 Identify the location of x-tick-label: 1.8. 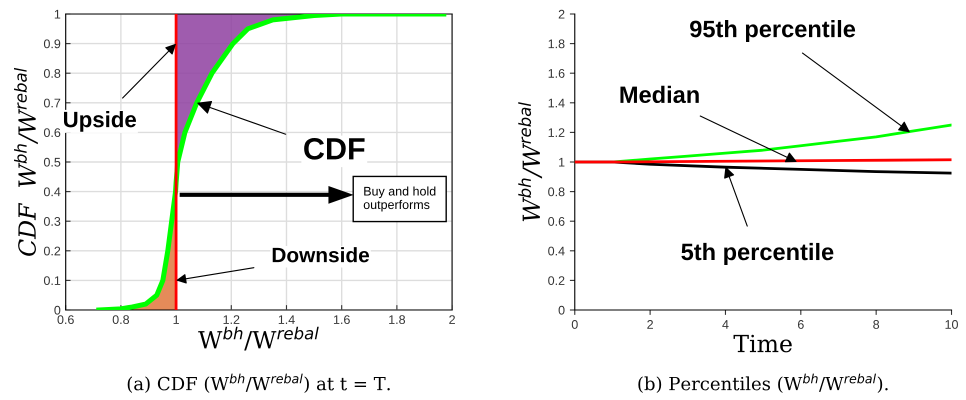
(397, 319).